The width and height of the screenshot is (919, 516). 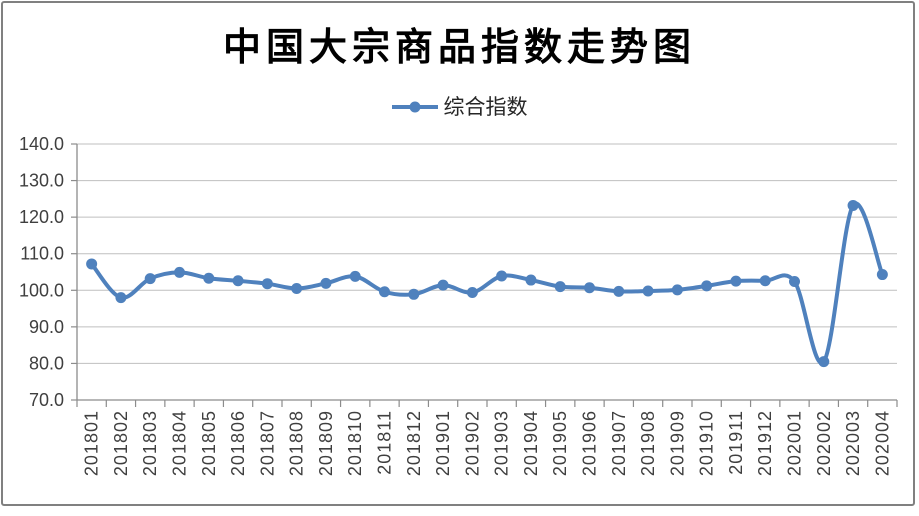 I want to click on x-axis-label: 201901, so click(x=443, y=443).